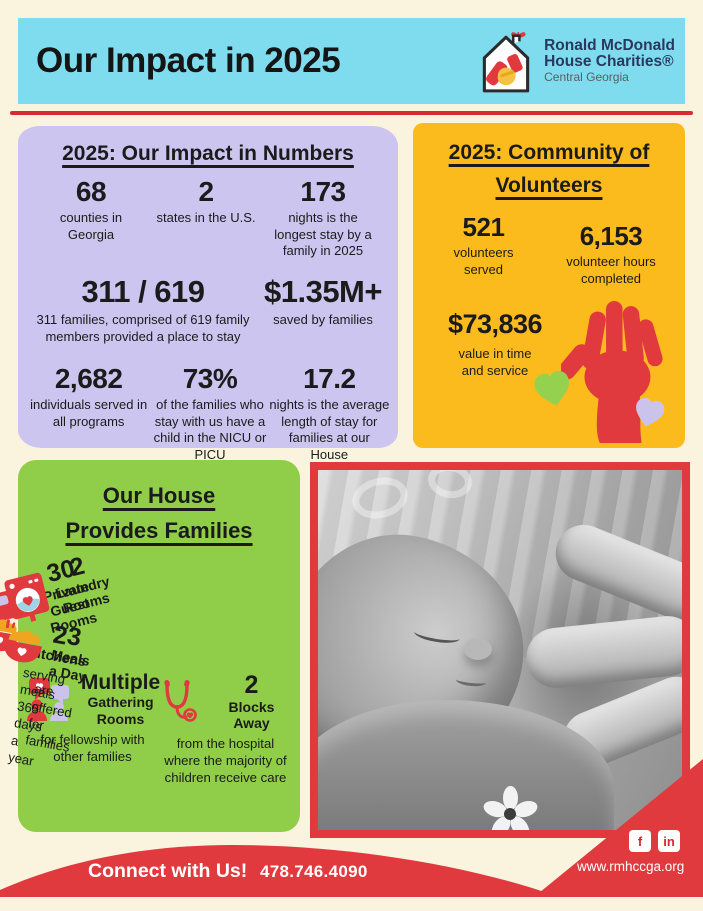  What do you see at coordinates (314, 871) in the screenshot?
I see `phone-number: 478.746.4090` at bounding box center [314, 871].